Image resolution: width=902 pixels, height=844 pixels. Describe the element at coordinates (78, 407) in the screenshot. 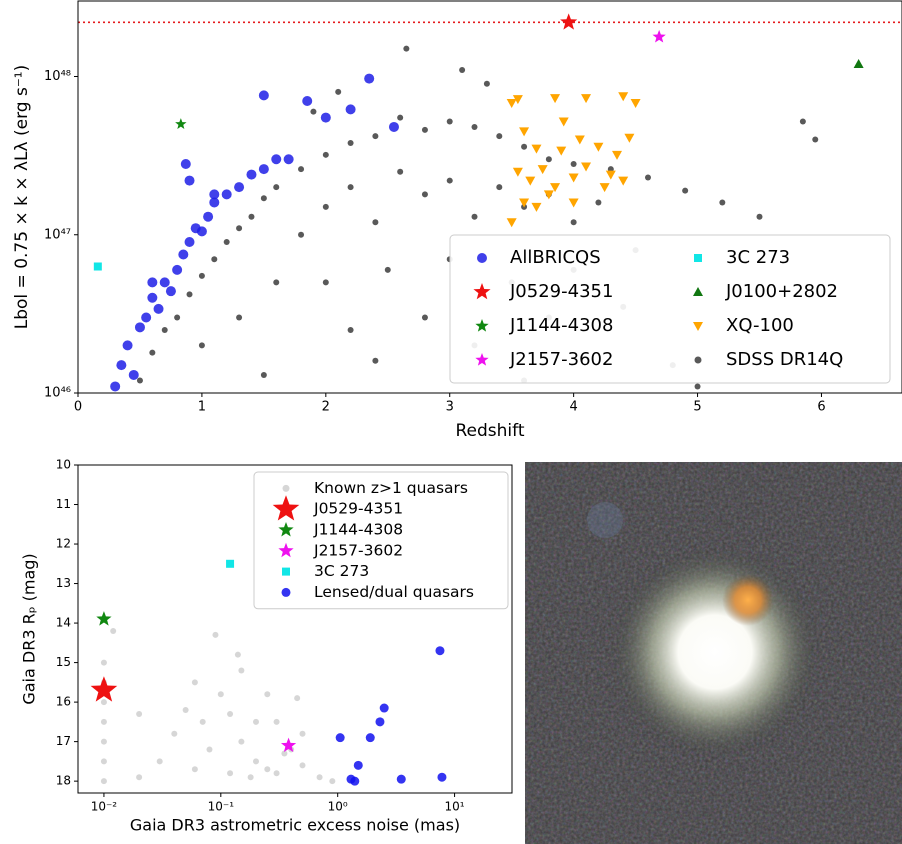

I see `x-tick-label: 0` at that location.